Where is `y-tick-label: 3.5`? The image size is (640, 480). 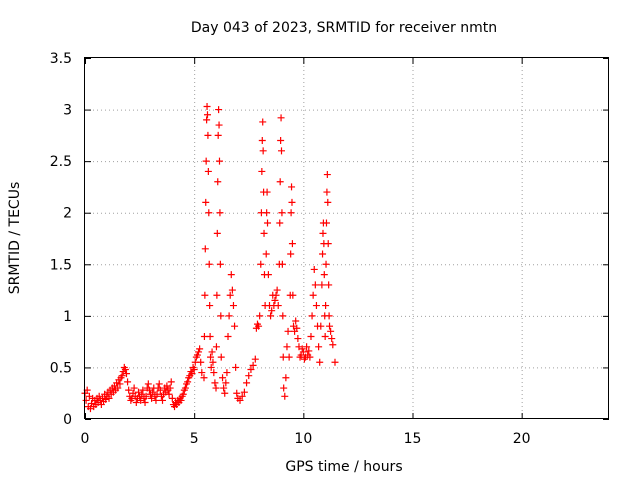
y-tick-label: 3.5 is located at coordinates (61, 59).